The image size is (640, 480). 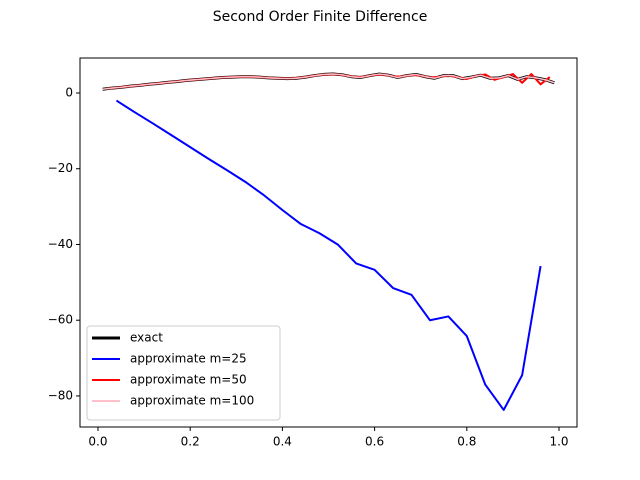 I want to click on x-tick-label: 1.0, so click(x=558, y=442).